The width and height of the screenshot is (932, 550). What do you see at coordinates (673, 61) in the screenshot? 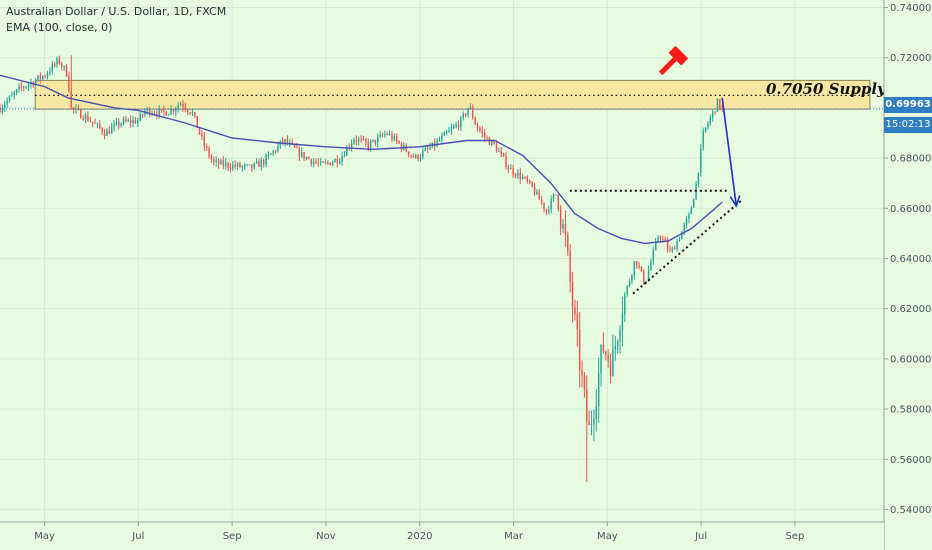
I see `hammer-icon` at bounding box center [673, 61].